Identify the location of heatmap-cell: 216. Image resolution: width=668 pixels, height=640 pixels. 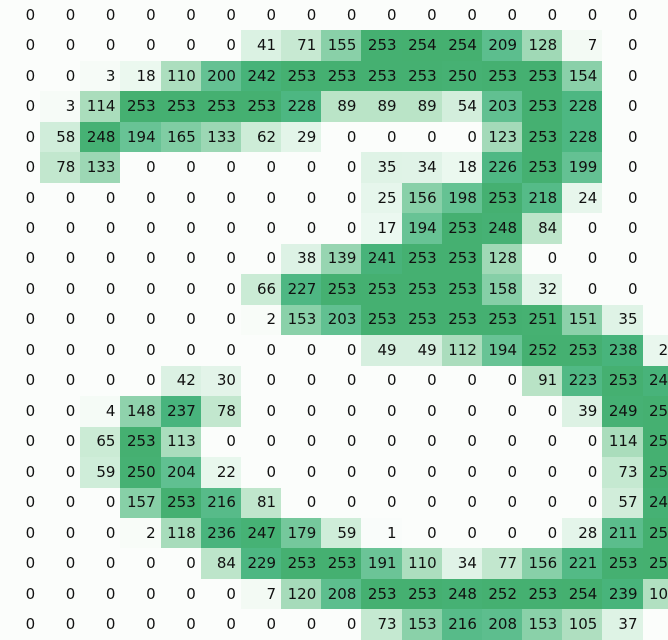
(220, 502).